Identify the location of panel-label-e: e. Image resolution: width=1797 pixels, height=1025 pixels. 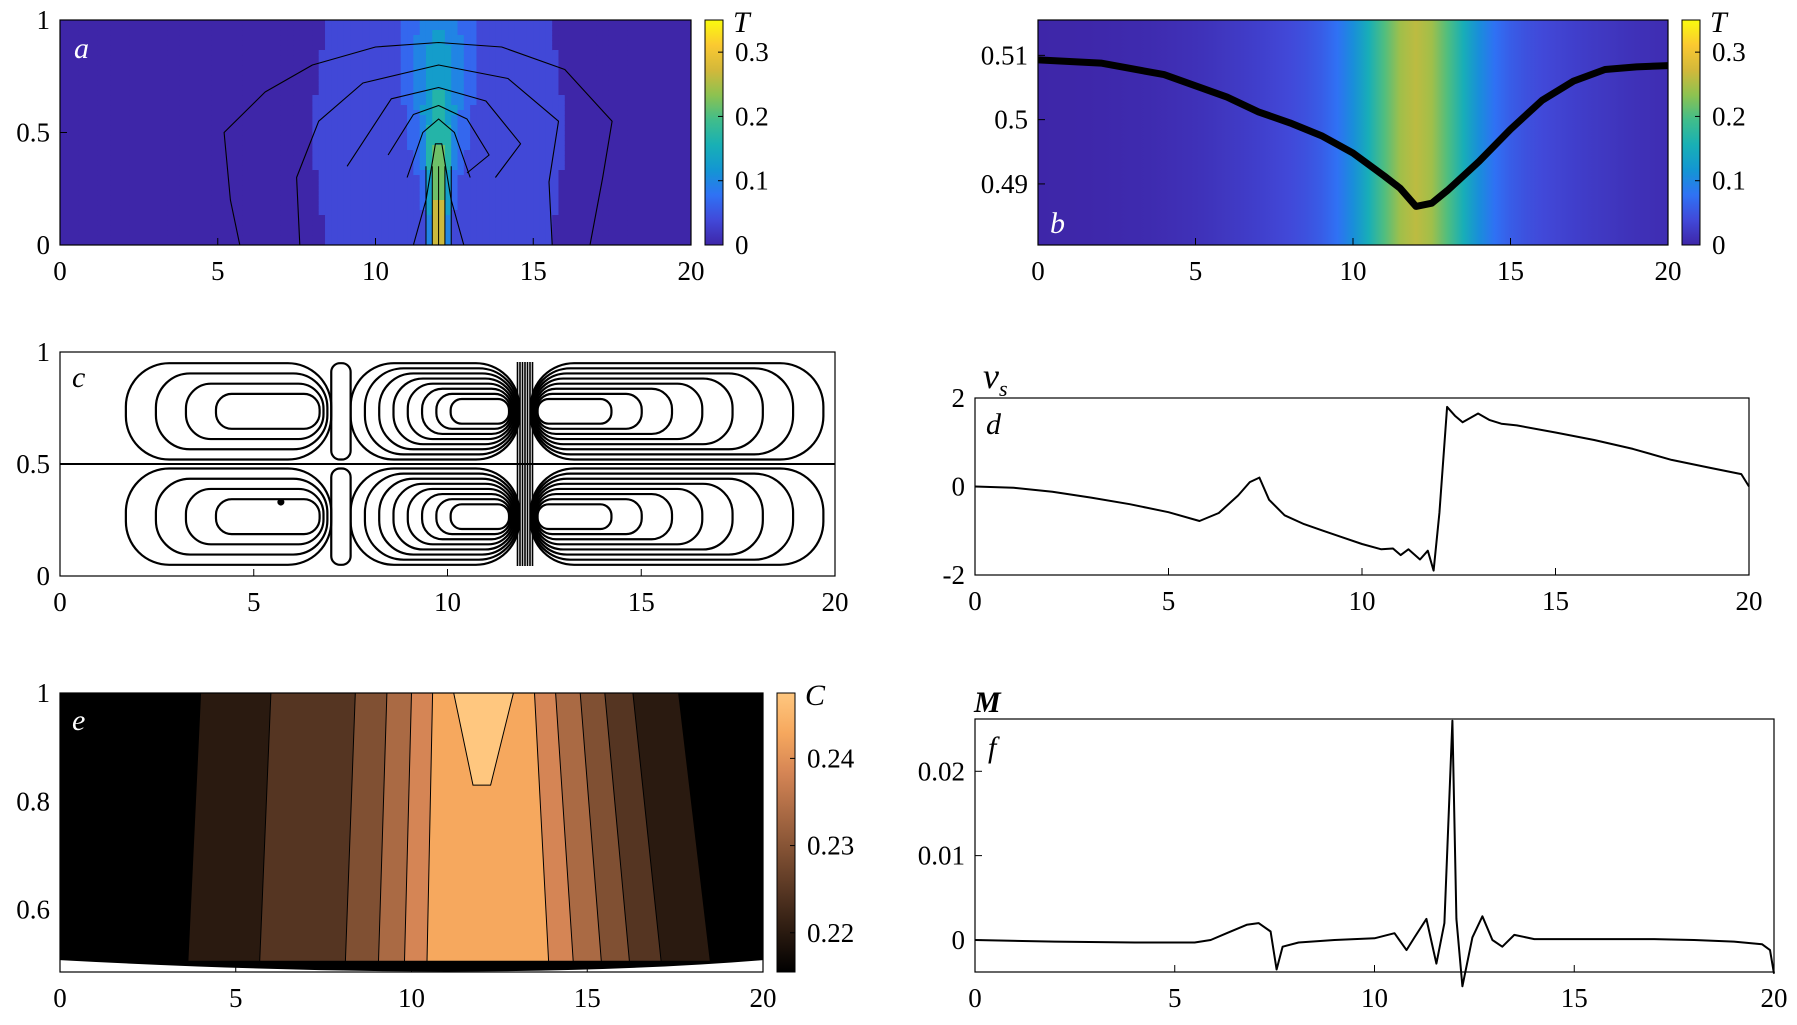
(78, 720).